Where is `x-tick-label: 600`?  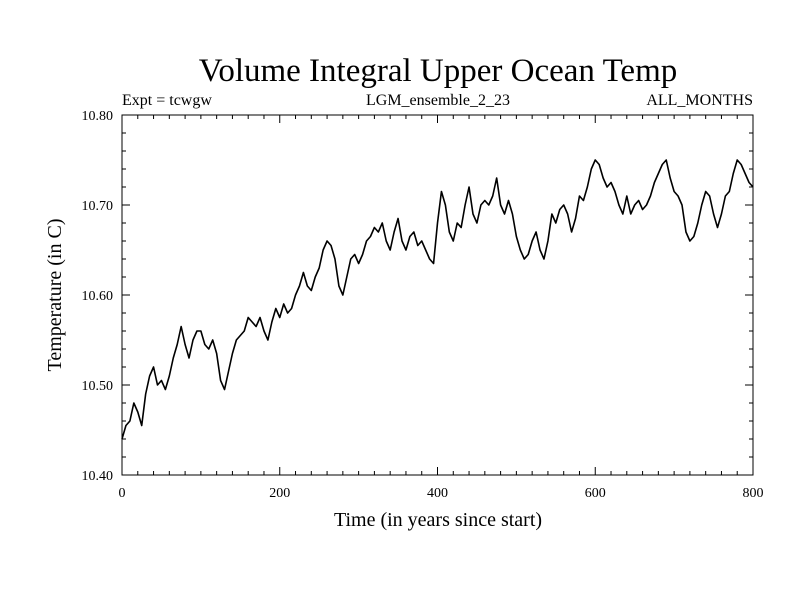 x-tick-label: 600 is located at coordinates (595, 493).